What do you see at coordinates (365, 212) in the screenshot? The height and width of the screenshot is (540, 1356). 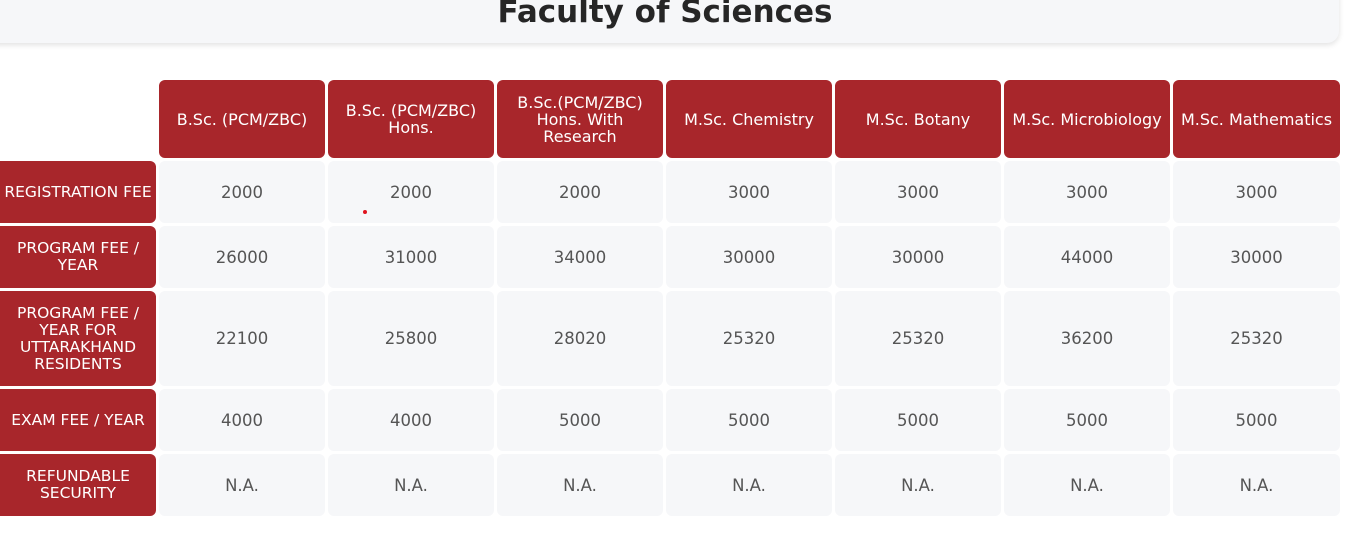 I see `red-dot-marker` at bounding box center [365, 212].